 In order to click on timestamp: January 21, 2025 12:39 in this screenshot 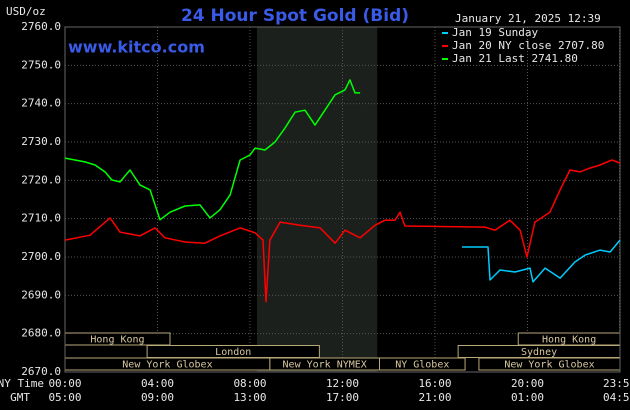, I will do `click(528, 18)`.